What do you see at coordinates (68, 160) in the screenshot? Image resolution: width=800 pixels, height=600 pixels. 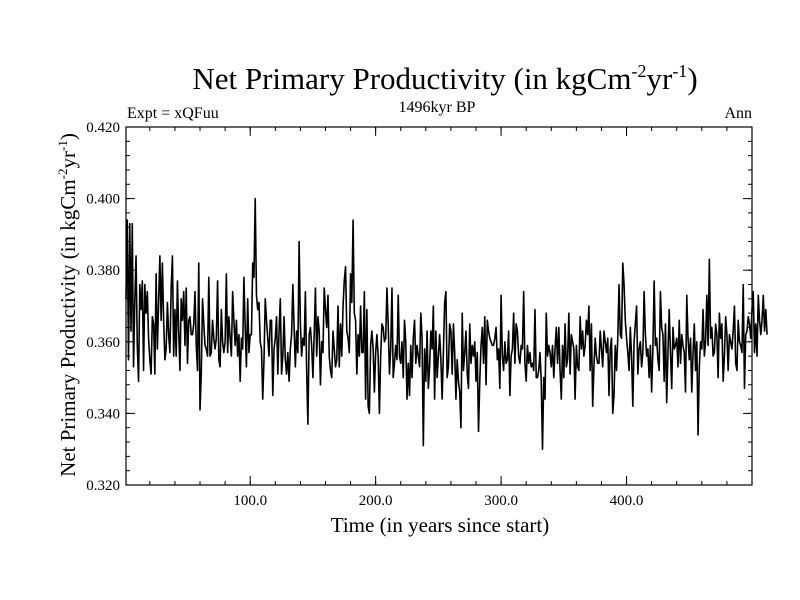 I see `y-axis-label-mid: yr` at bounding box center [68, 160].